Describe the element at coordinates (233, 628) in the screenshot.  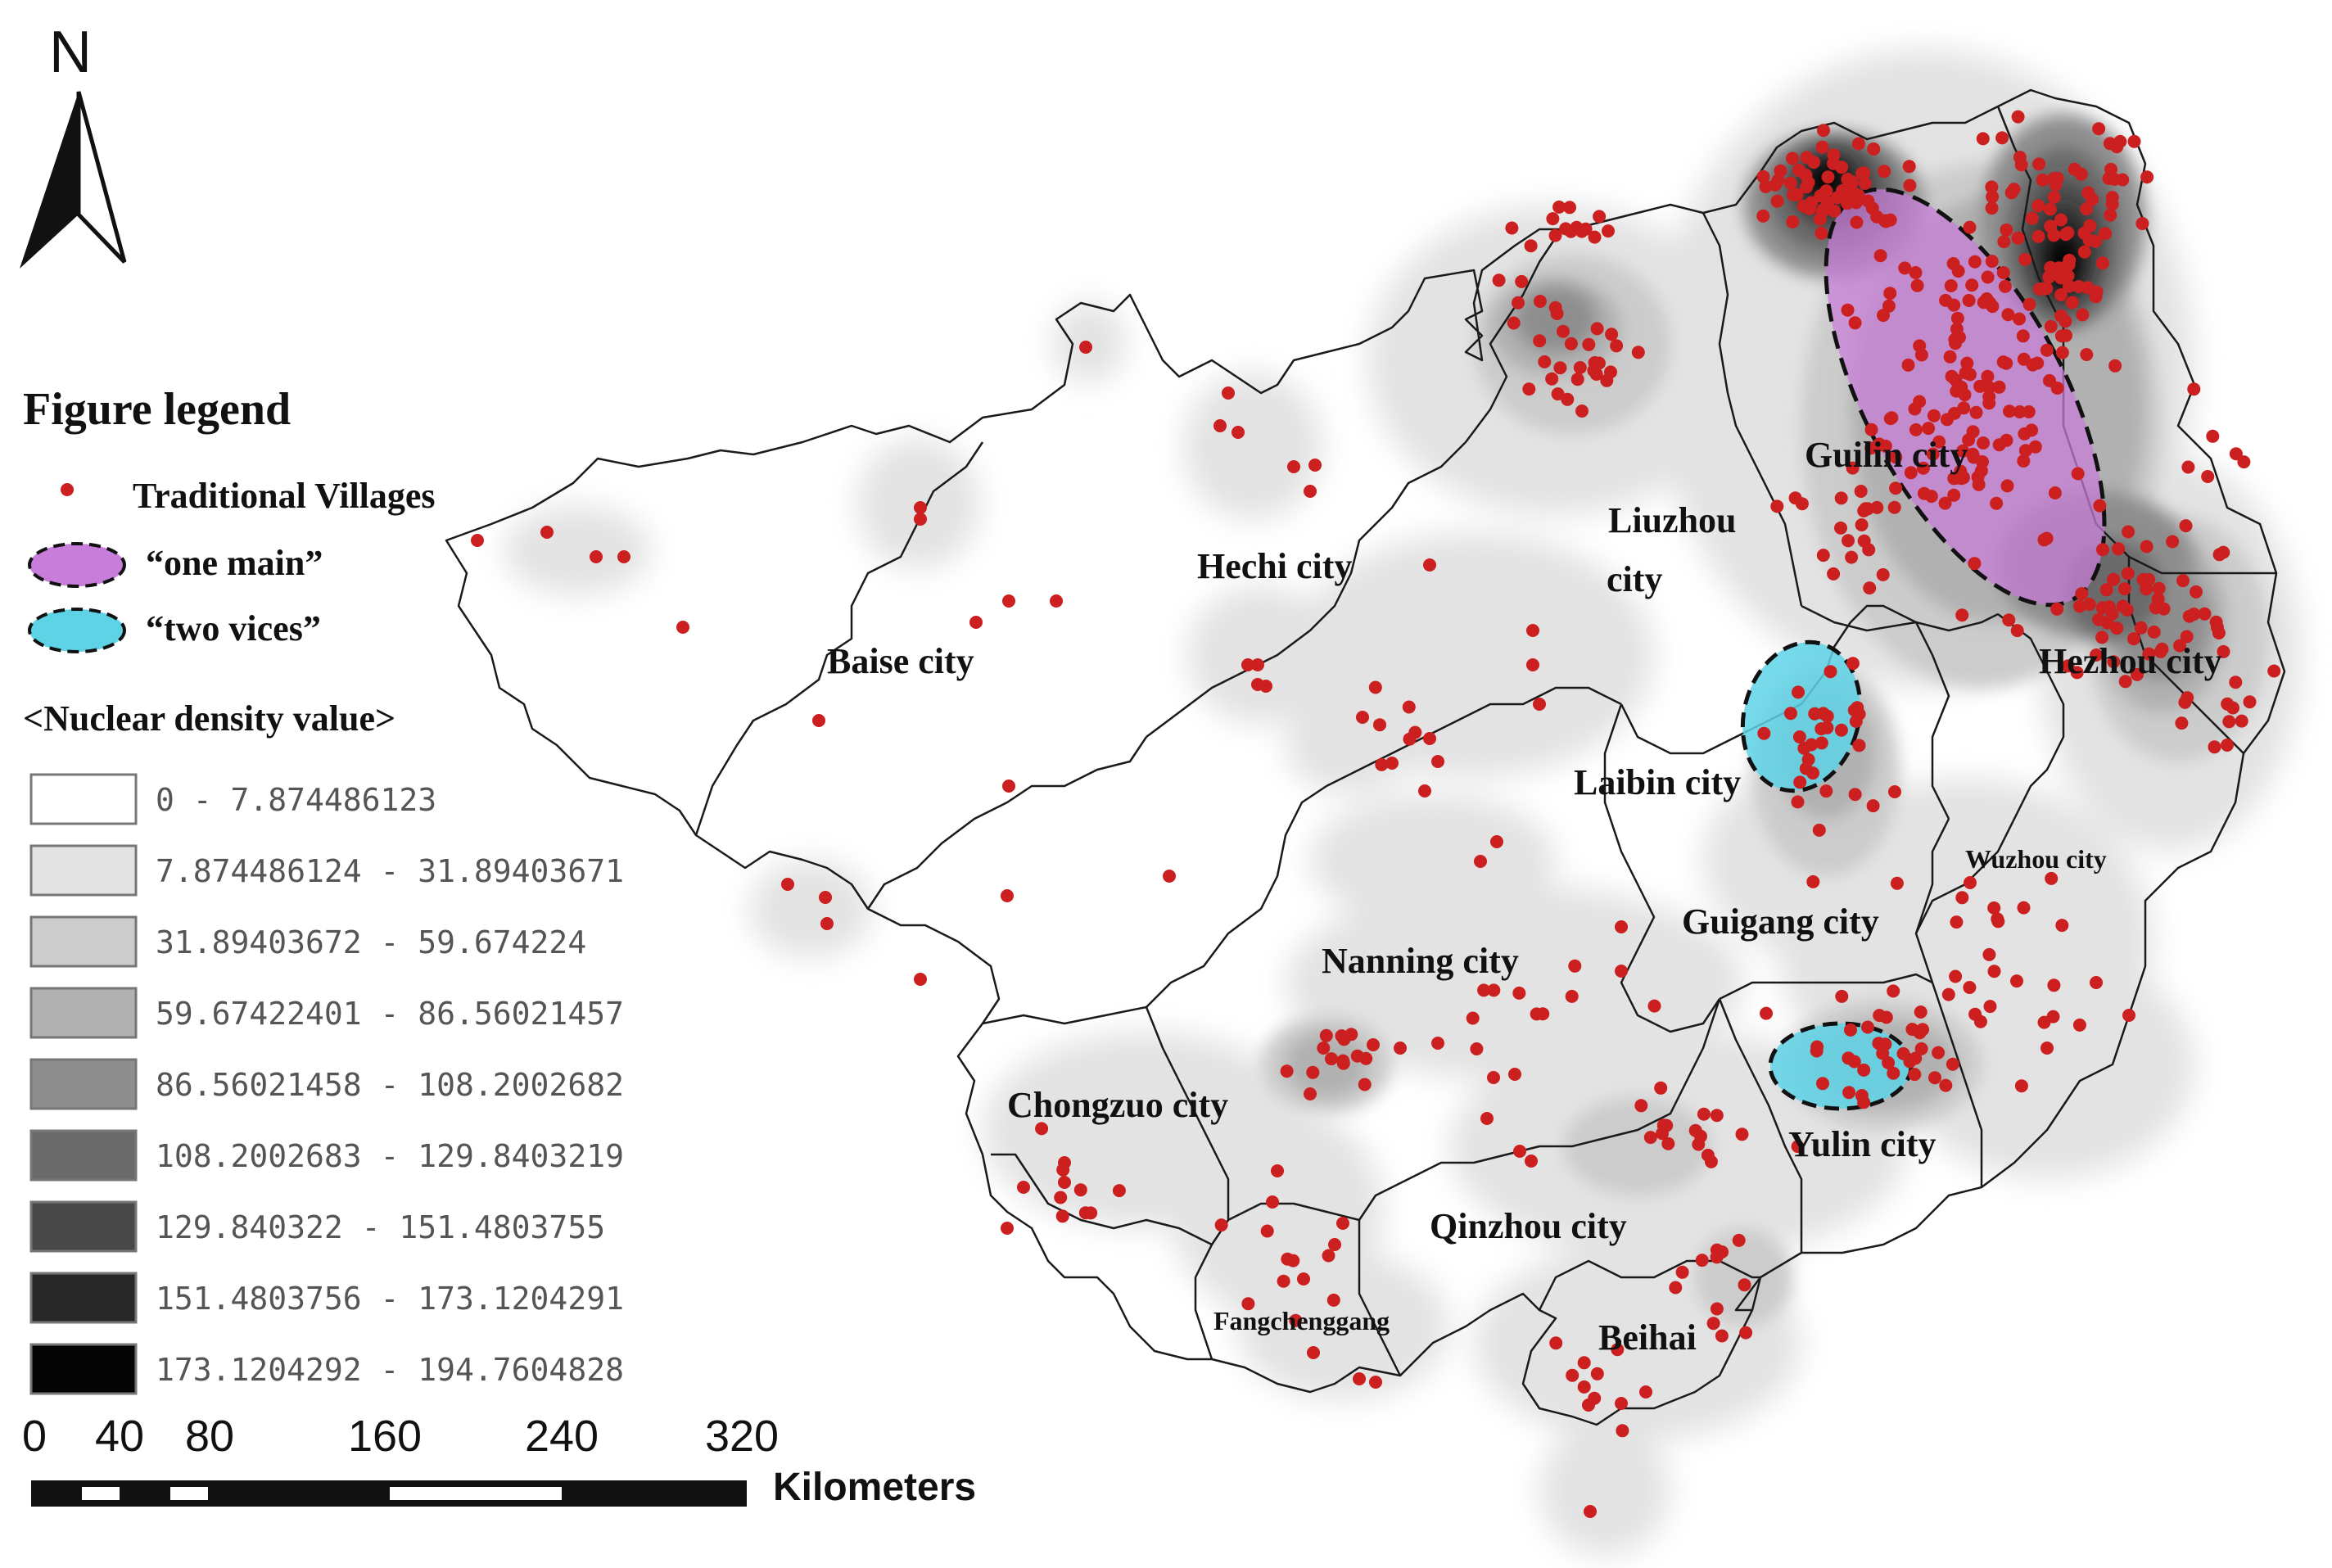
I see `legend-two-vices-label: “two vices”` at that location.